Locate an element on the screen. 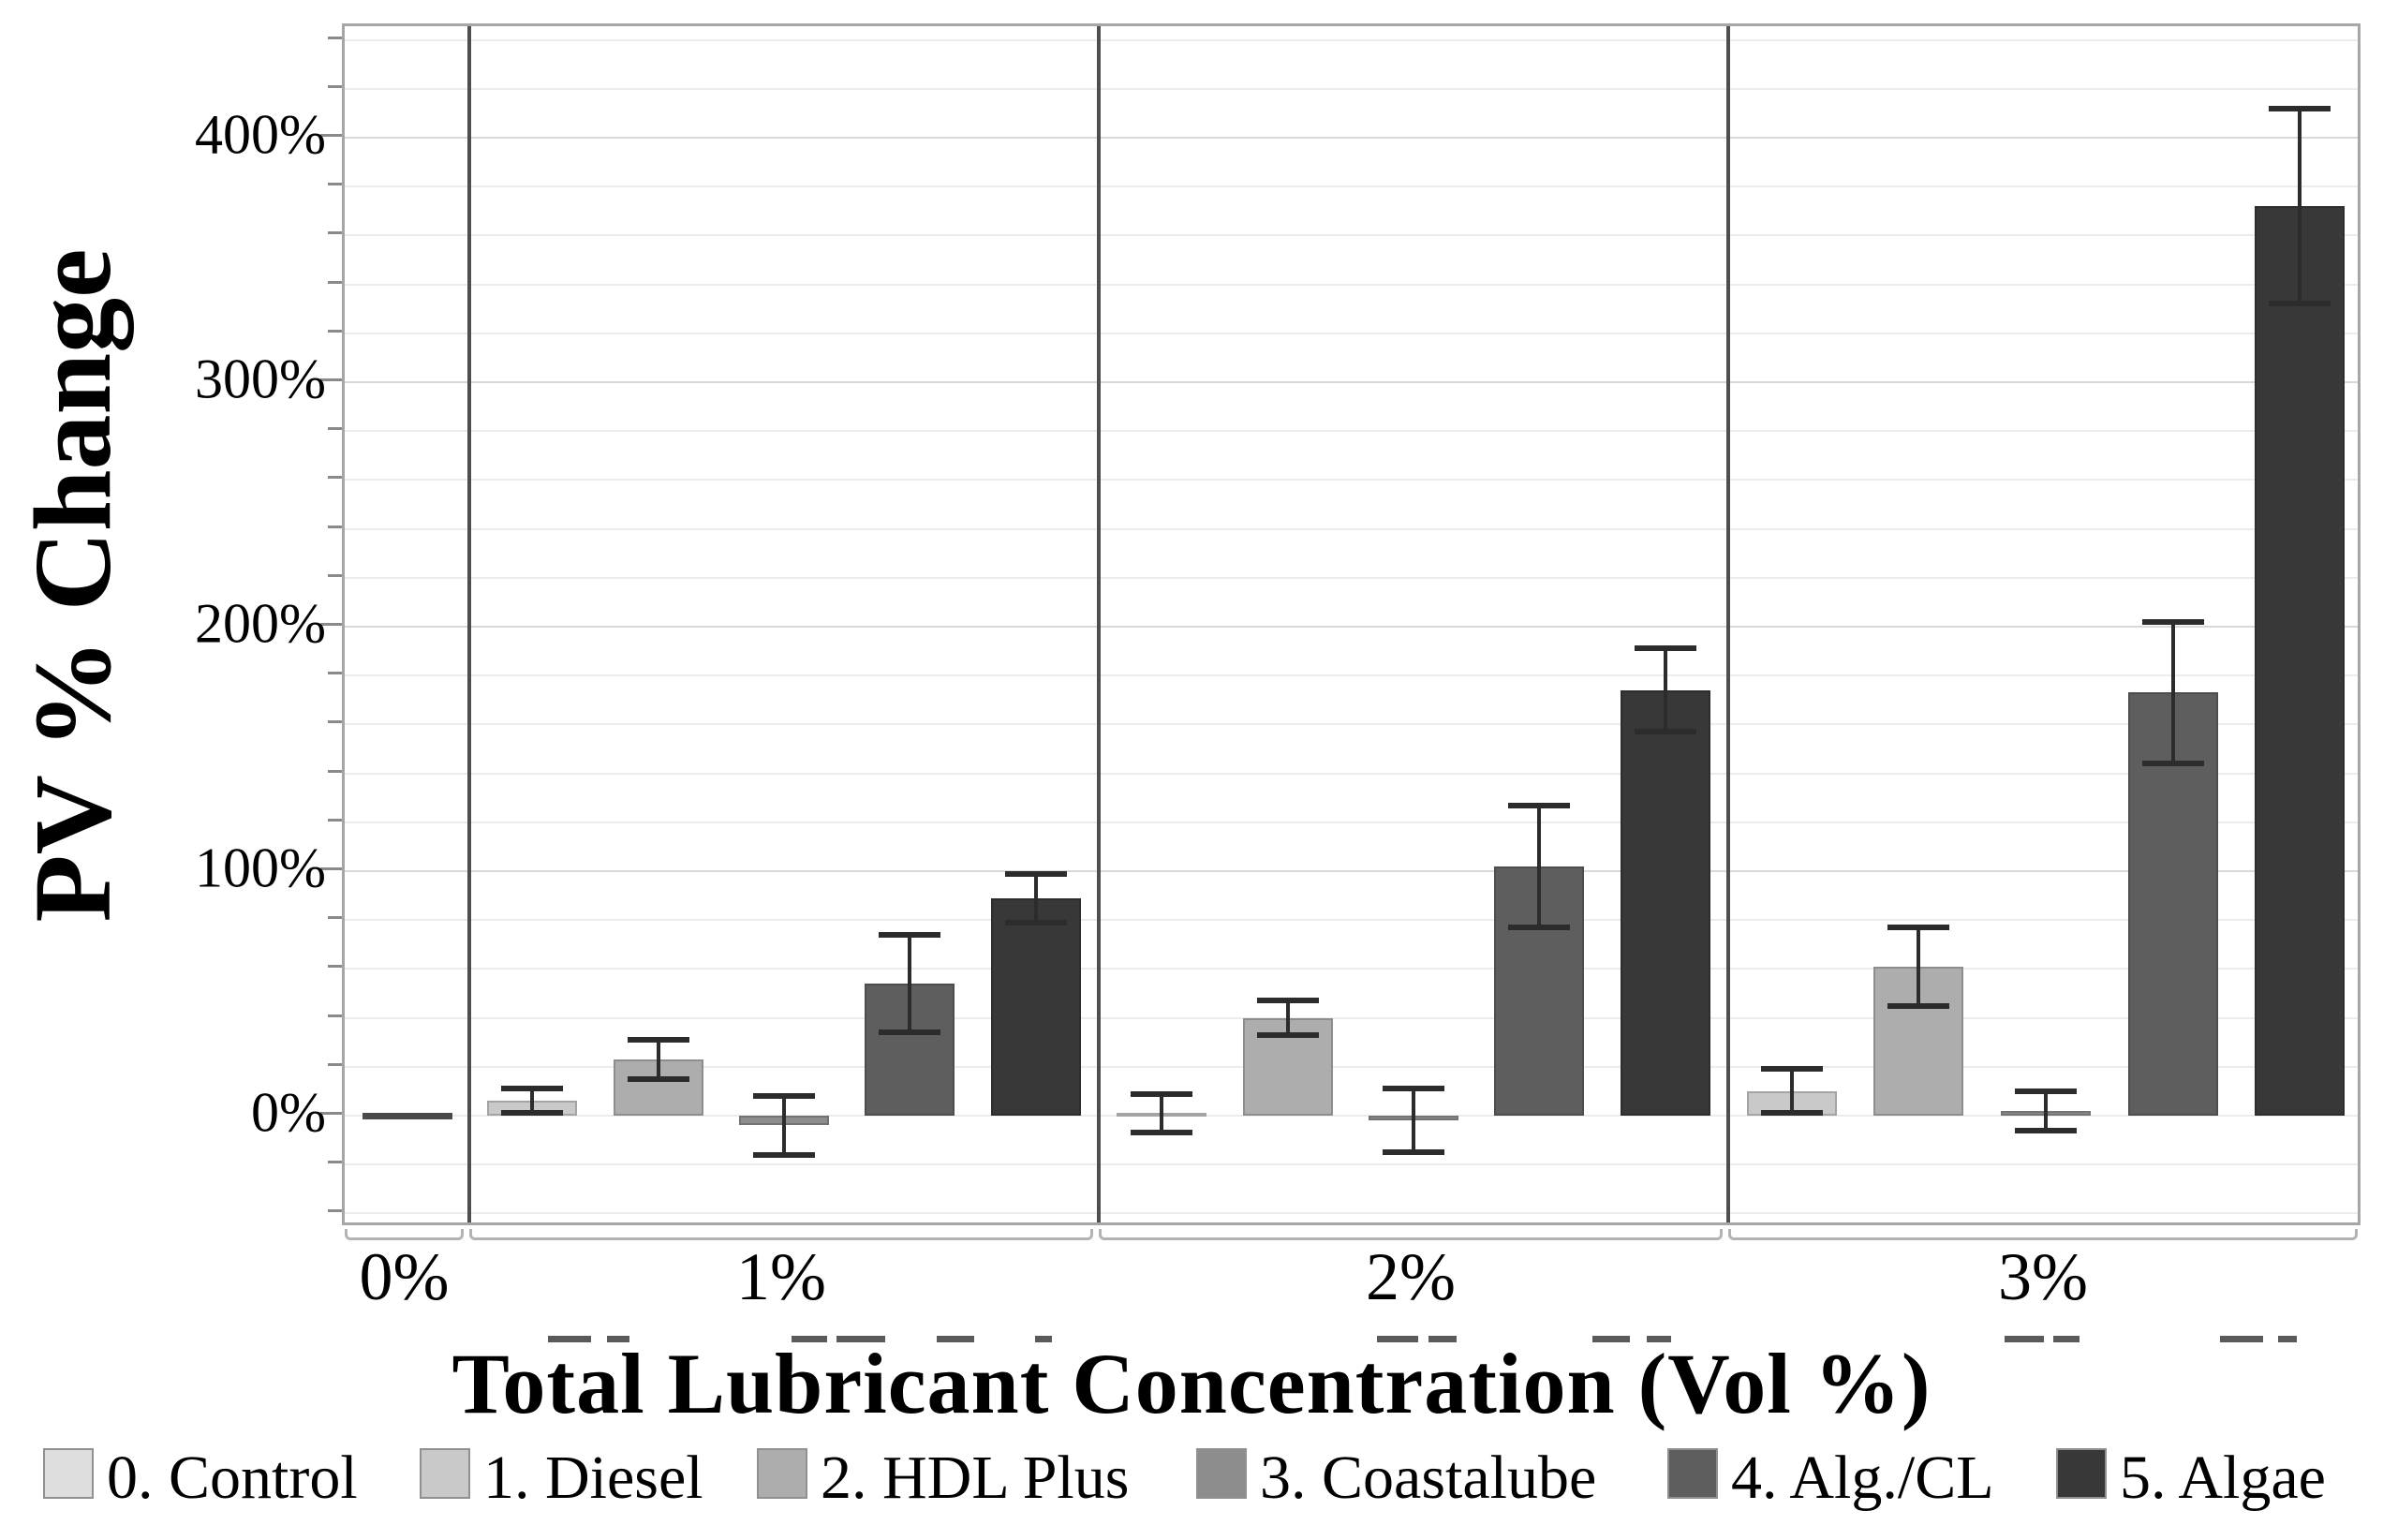  x-axis-tick-label: 0% is located at coordinates (404, 1276).